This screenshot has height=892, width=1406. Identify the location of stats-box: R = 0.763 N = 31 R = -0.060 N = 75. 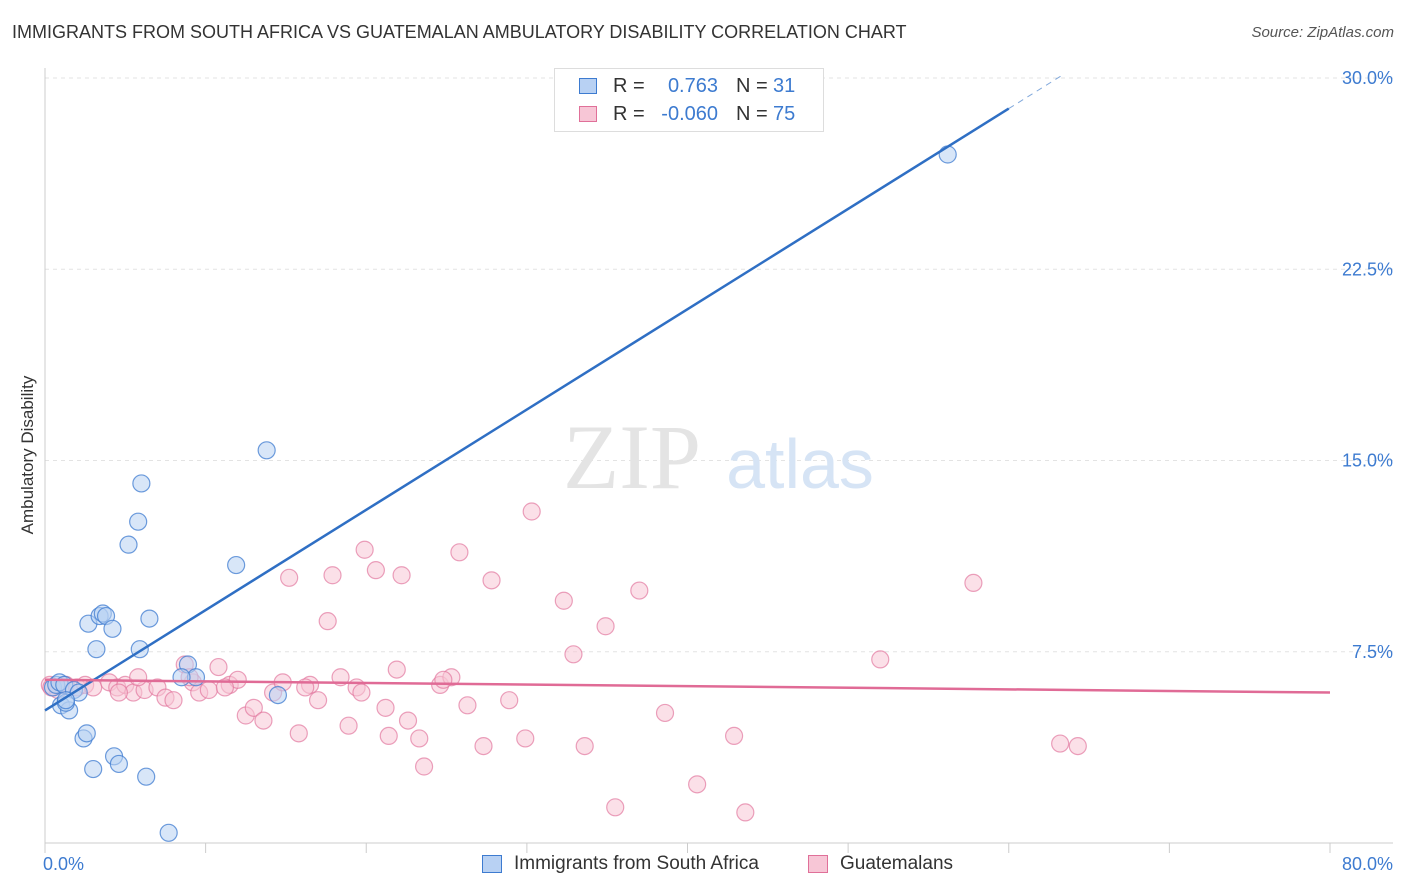
(689, 100).